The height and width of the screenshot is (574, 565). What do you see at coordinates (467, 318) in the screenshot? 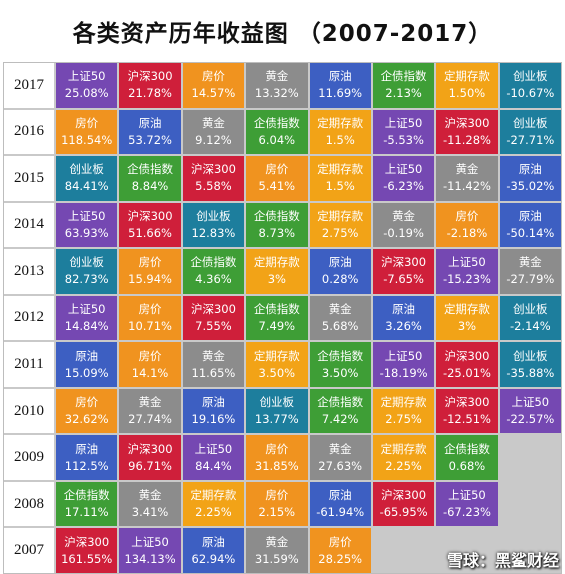
I see `asset-return-cell: 定期存款 3%` at bounding box center [467, 318].